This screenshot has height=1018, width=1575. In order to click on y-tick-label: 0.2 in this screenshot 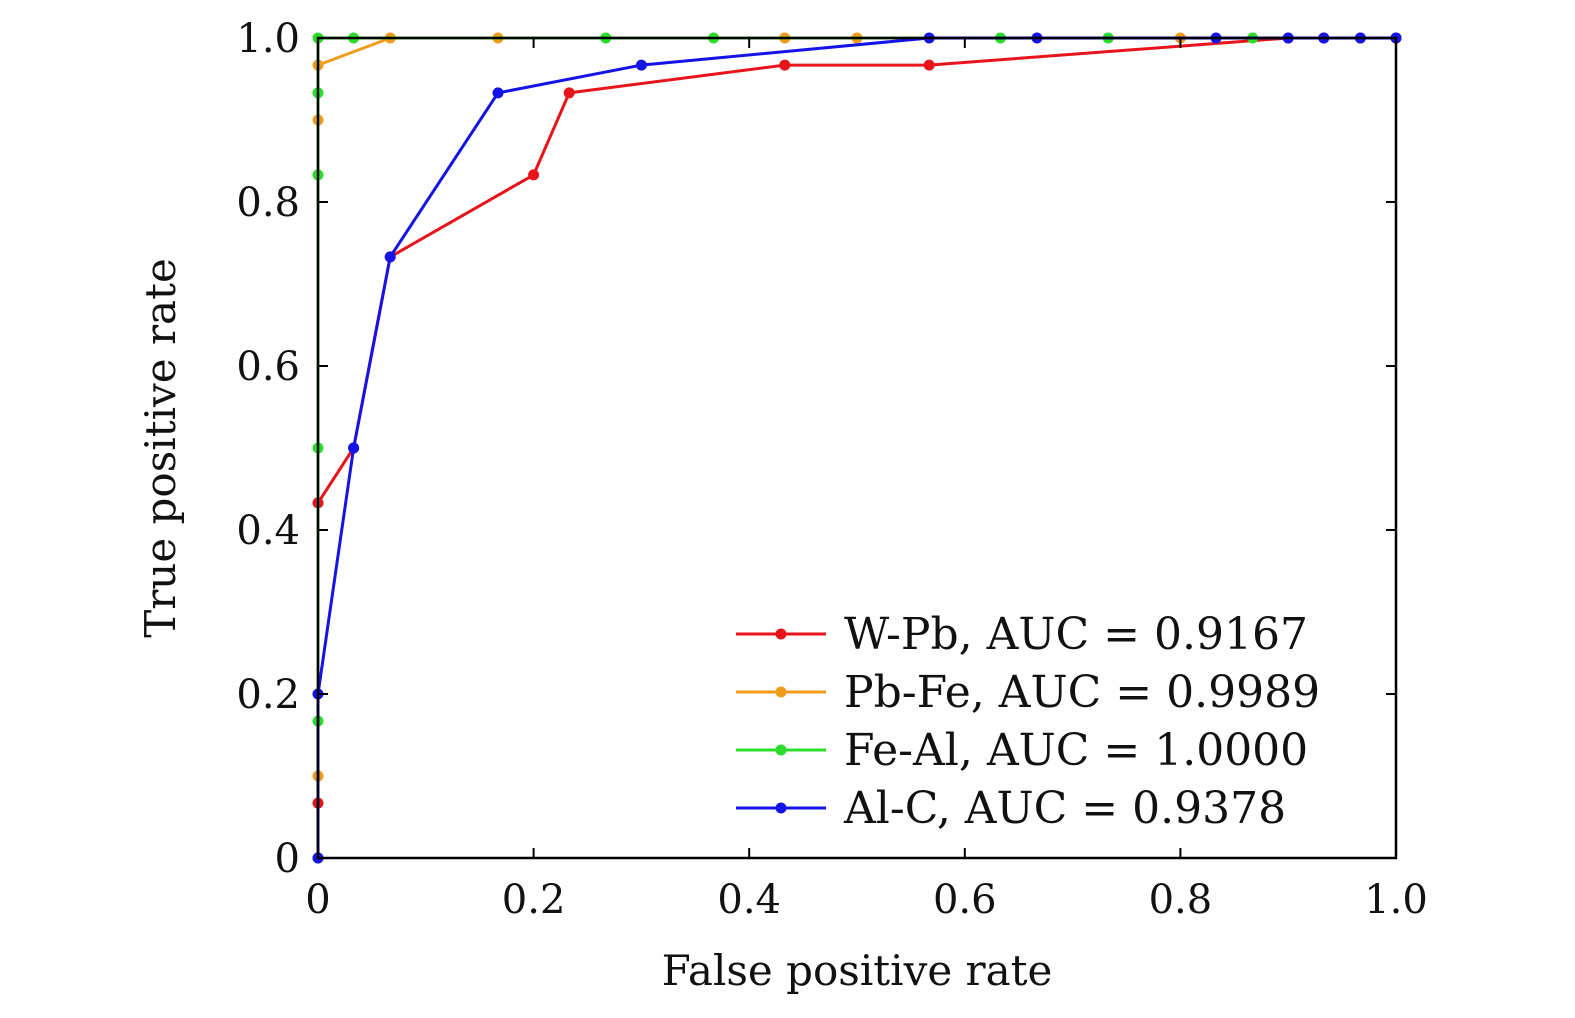, I will do `click(268, 695)`.